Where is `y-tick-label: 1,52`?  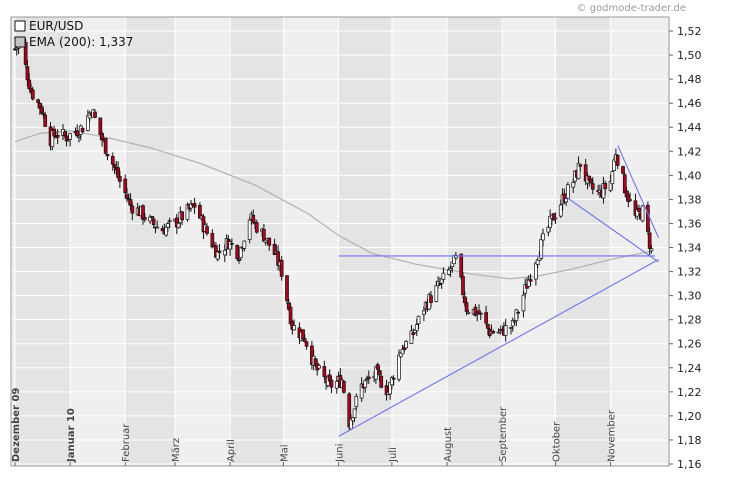 y-tick-label: 1,52 is located at coordinates (689, 31).